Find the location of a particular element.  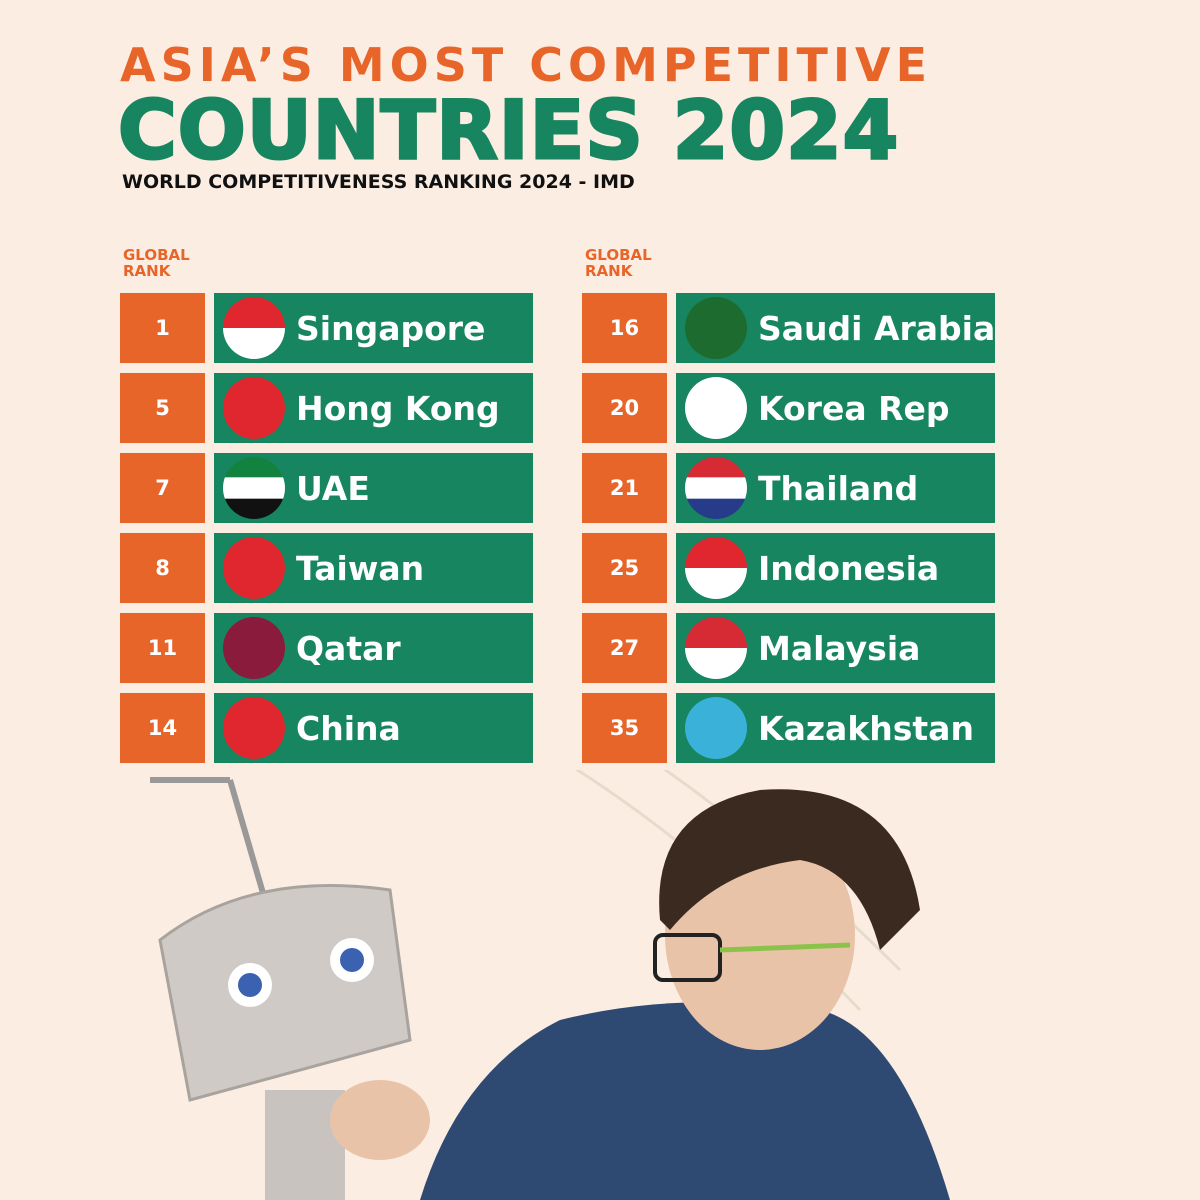

rank-cell: 27 is located at coordinates (624, 648).